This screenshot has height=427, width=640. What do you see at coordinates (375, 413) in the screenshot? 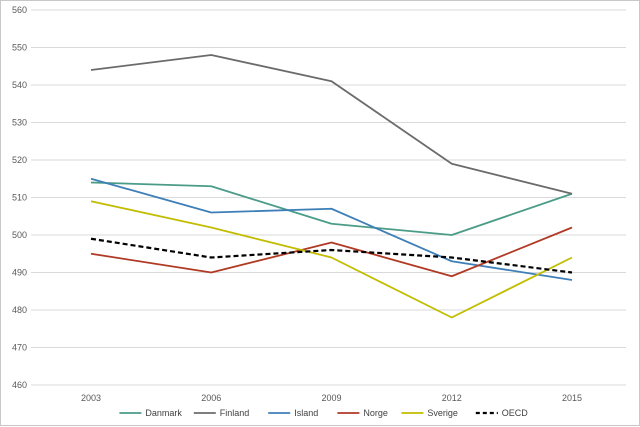
I see `legend-label: Norge` at bounding box center [375, 413].